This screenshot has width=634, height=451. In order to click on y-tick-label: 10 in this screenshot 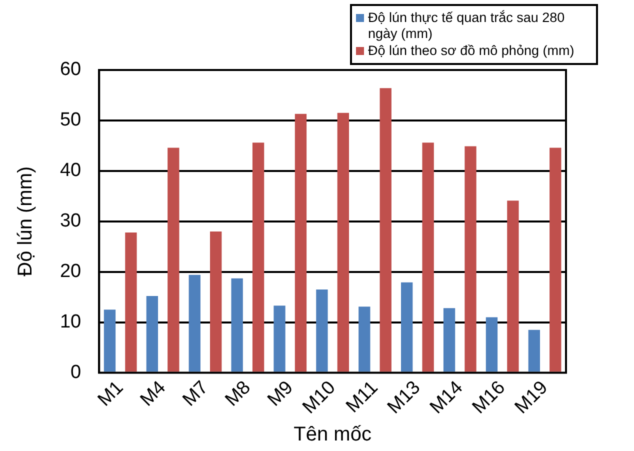, I will do `click(71, 322)`.